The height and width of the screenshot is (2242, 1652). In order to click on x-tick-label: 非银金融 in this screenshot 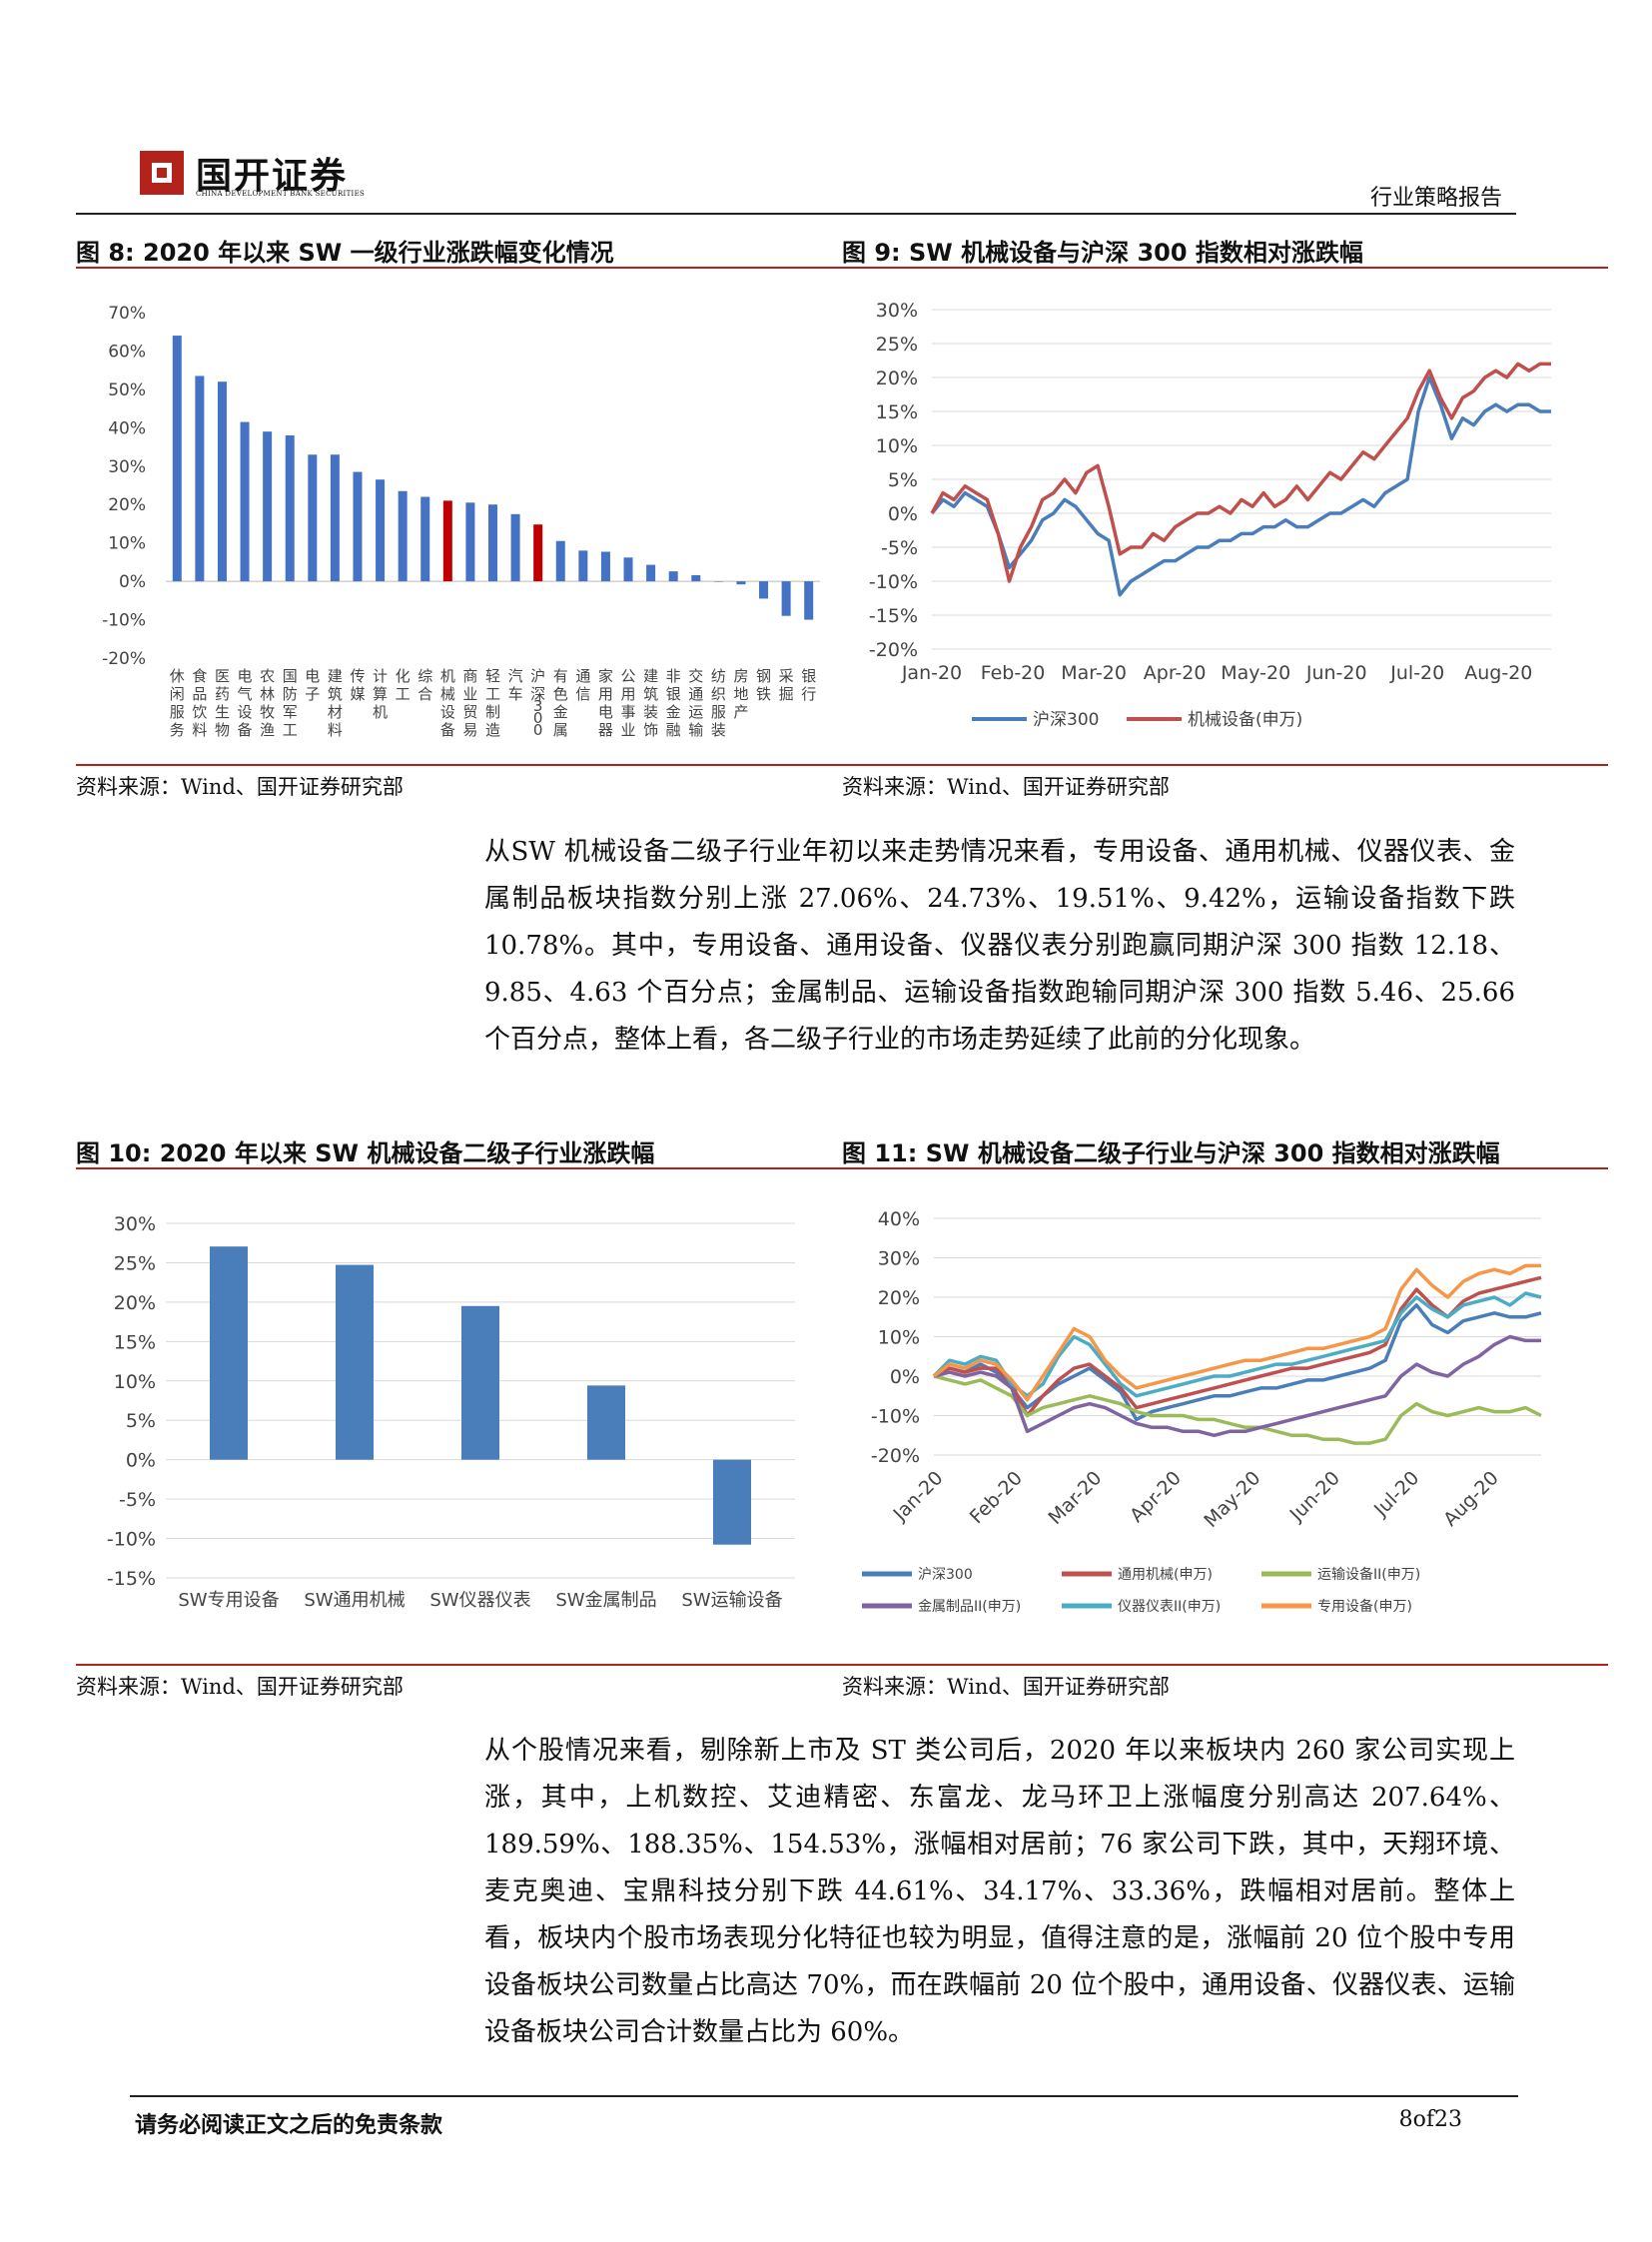, I will do `click(673, 703)`.